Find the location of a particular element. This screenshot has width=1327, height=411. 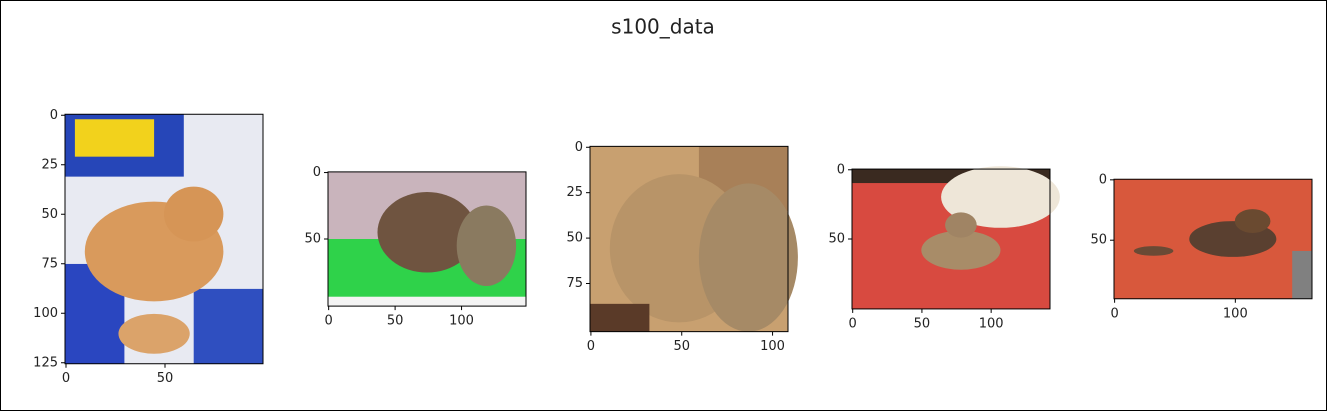

figure-title: s100_data is located at coordinates (663, 27).